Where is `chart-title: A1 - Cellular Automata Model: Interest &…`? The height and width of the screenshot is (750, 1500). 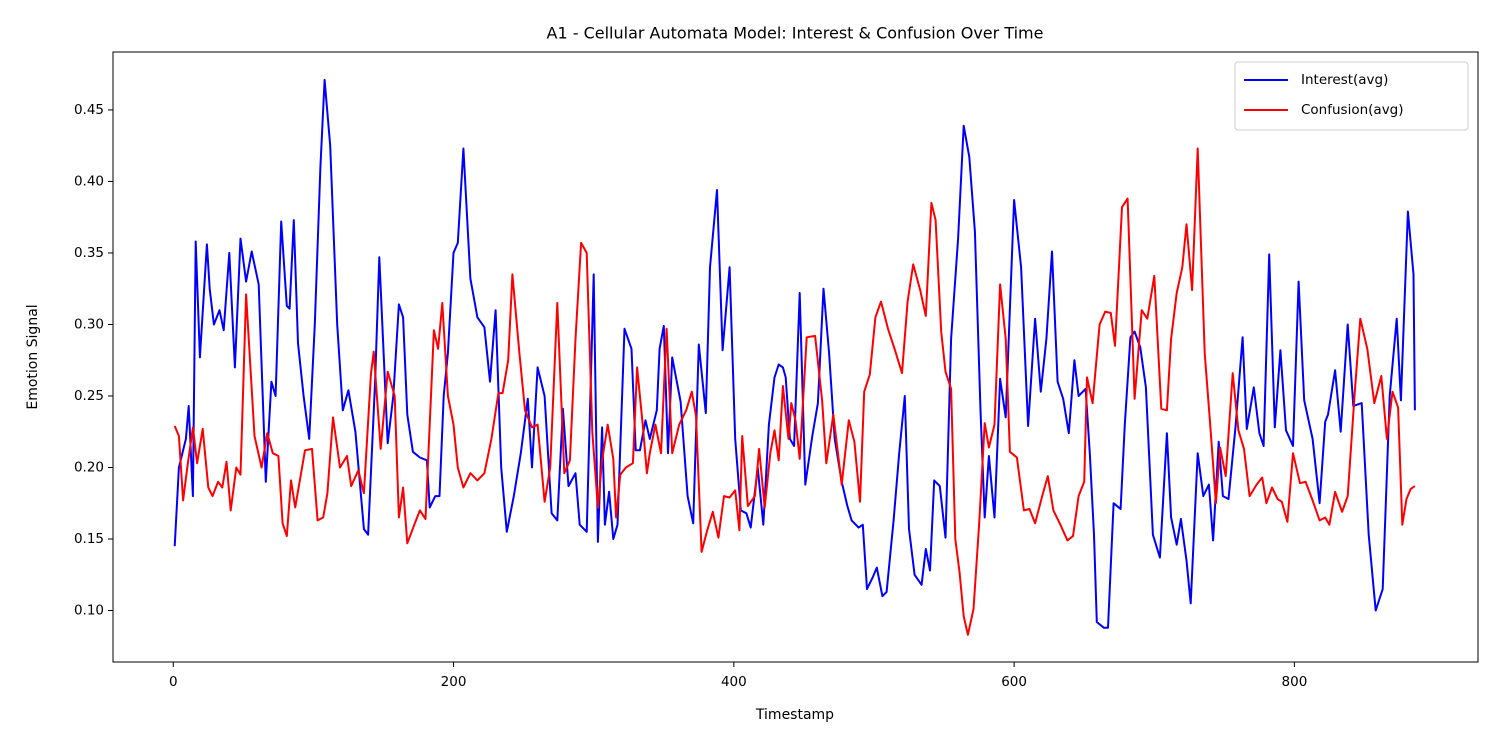
chart-title: A1 - Cellular Automata Model: Interest &… is located at coordinates (795, 33).